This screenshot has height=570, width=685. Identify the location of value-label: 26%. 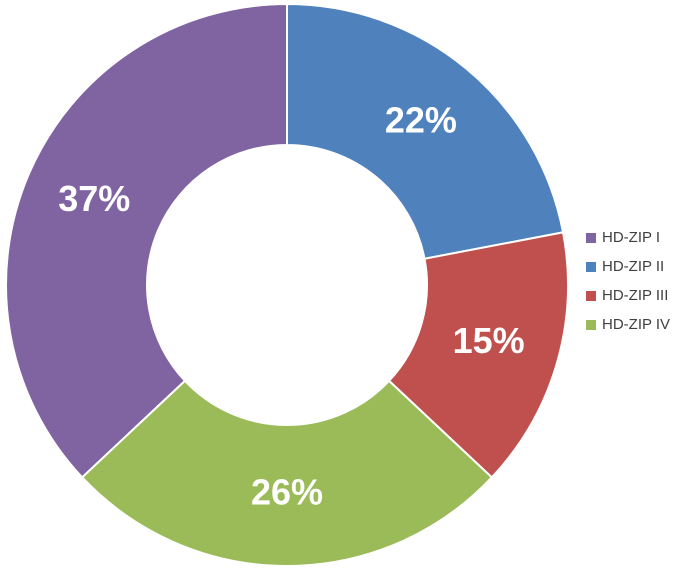
(287, 492).